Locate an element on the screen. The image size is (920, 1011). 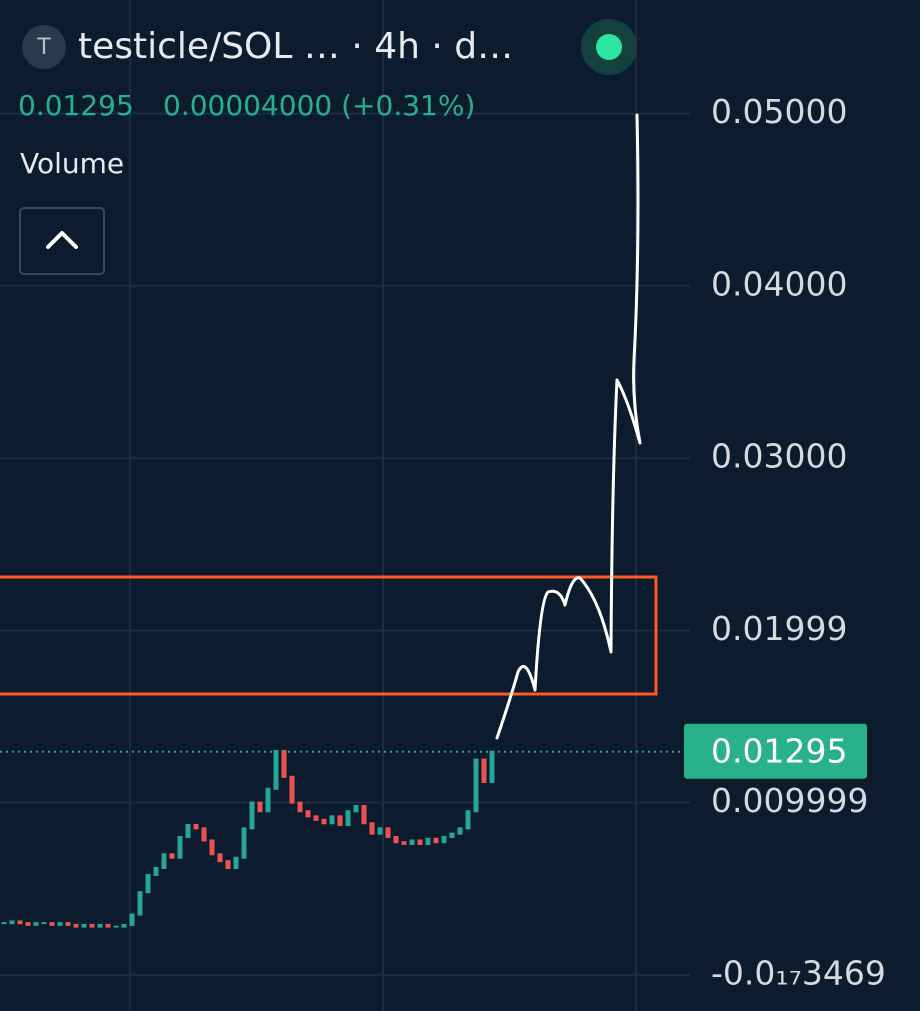
price-change: 0.00004000 (+0.31%) is located at coordinates (319, 105).